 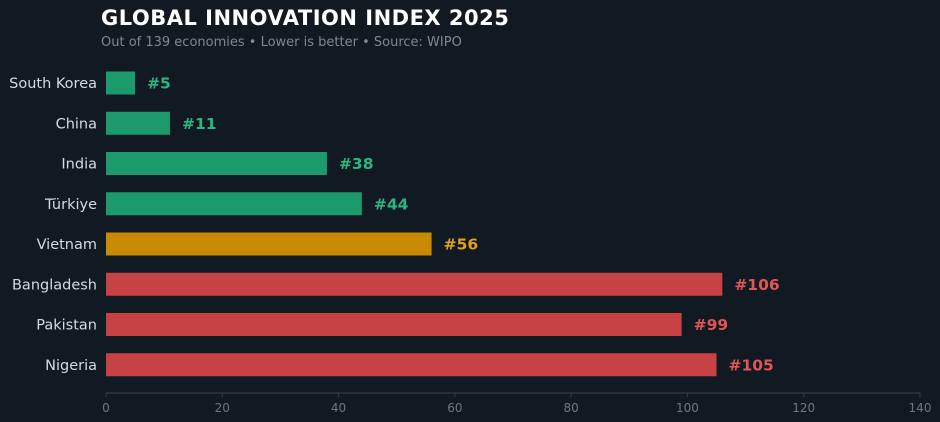 I want to click on value-label: #11, so click(x=199, y=124).